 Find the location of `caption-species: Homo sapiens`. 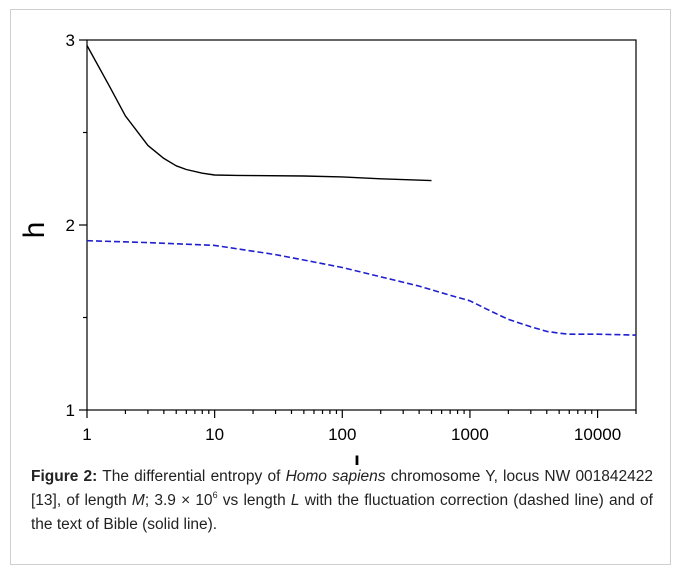

caption-species: Homo sapiens is located at coordinates (335, 476).